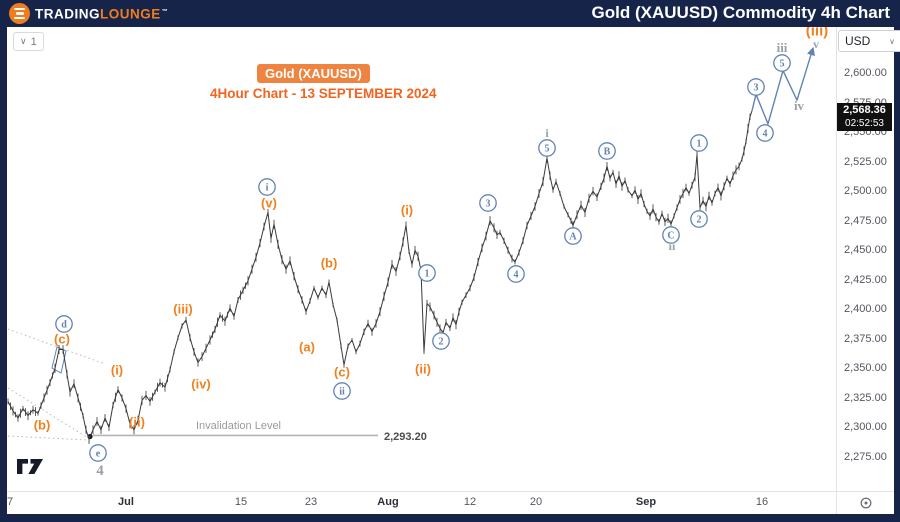  Describe the element at coordinates (865, 73) in the screenshot. I see `price-tick-label: 2,600.00` at that location.